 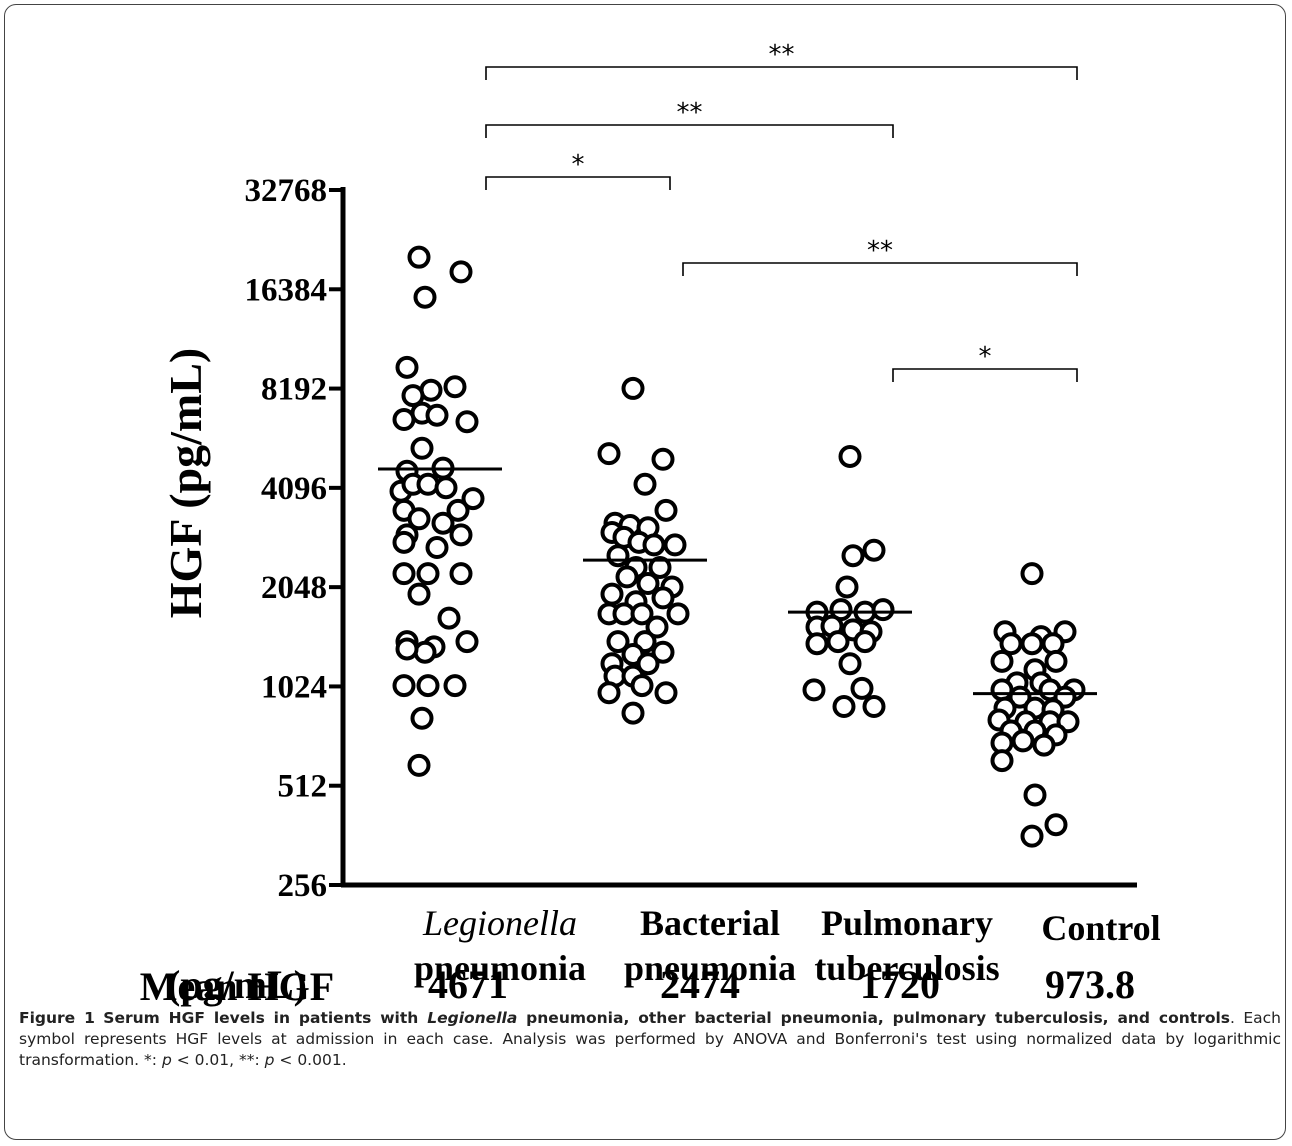 I want to click on category-label-1-line1: Bacterial, so click(x=710, y=923).